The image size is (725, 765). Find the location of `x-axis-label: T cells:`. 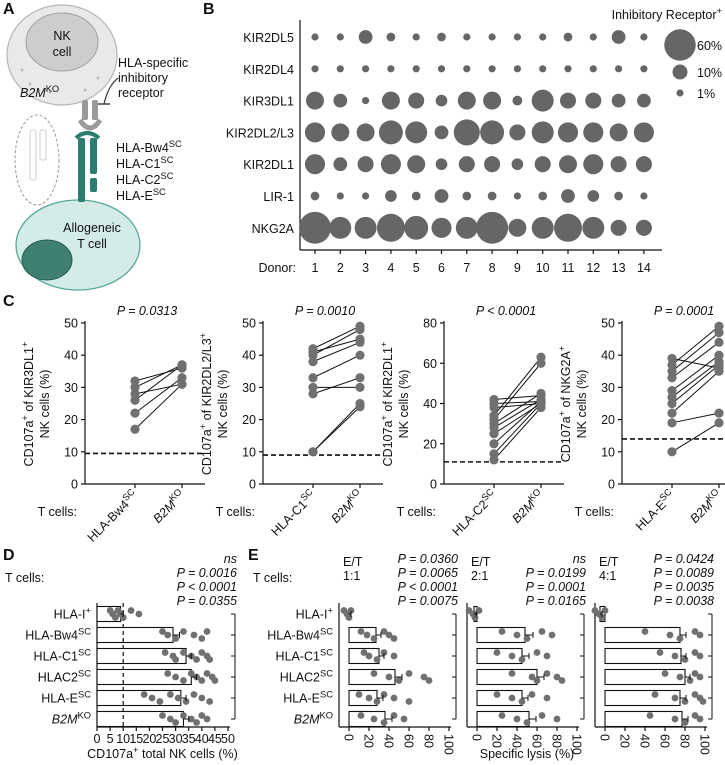

x-axis-label: T cells: is located at coordinates (235, 512).